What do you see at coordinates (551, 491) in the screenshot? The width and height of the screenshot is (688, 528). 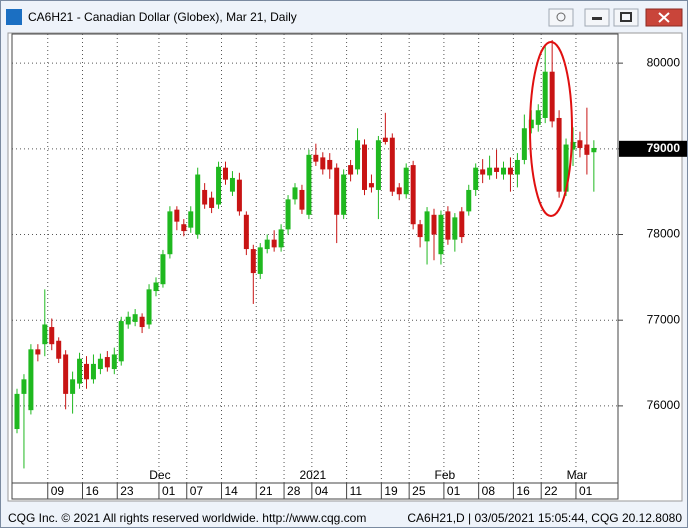 I see `x-tick-label: 22` at bounding box center [551, 491].